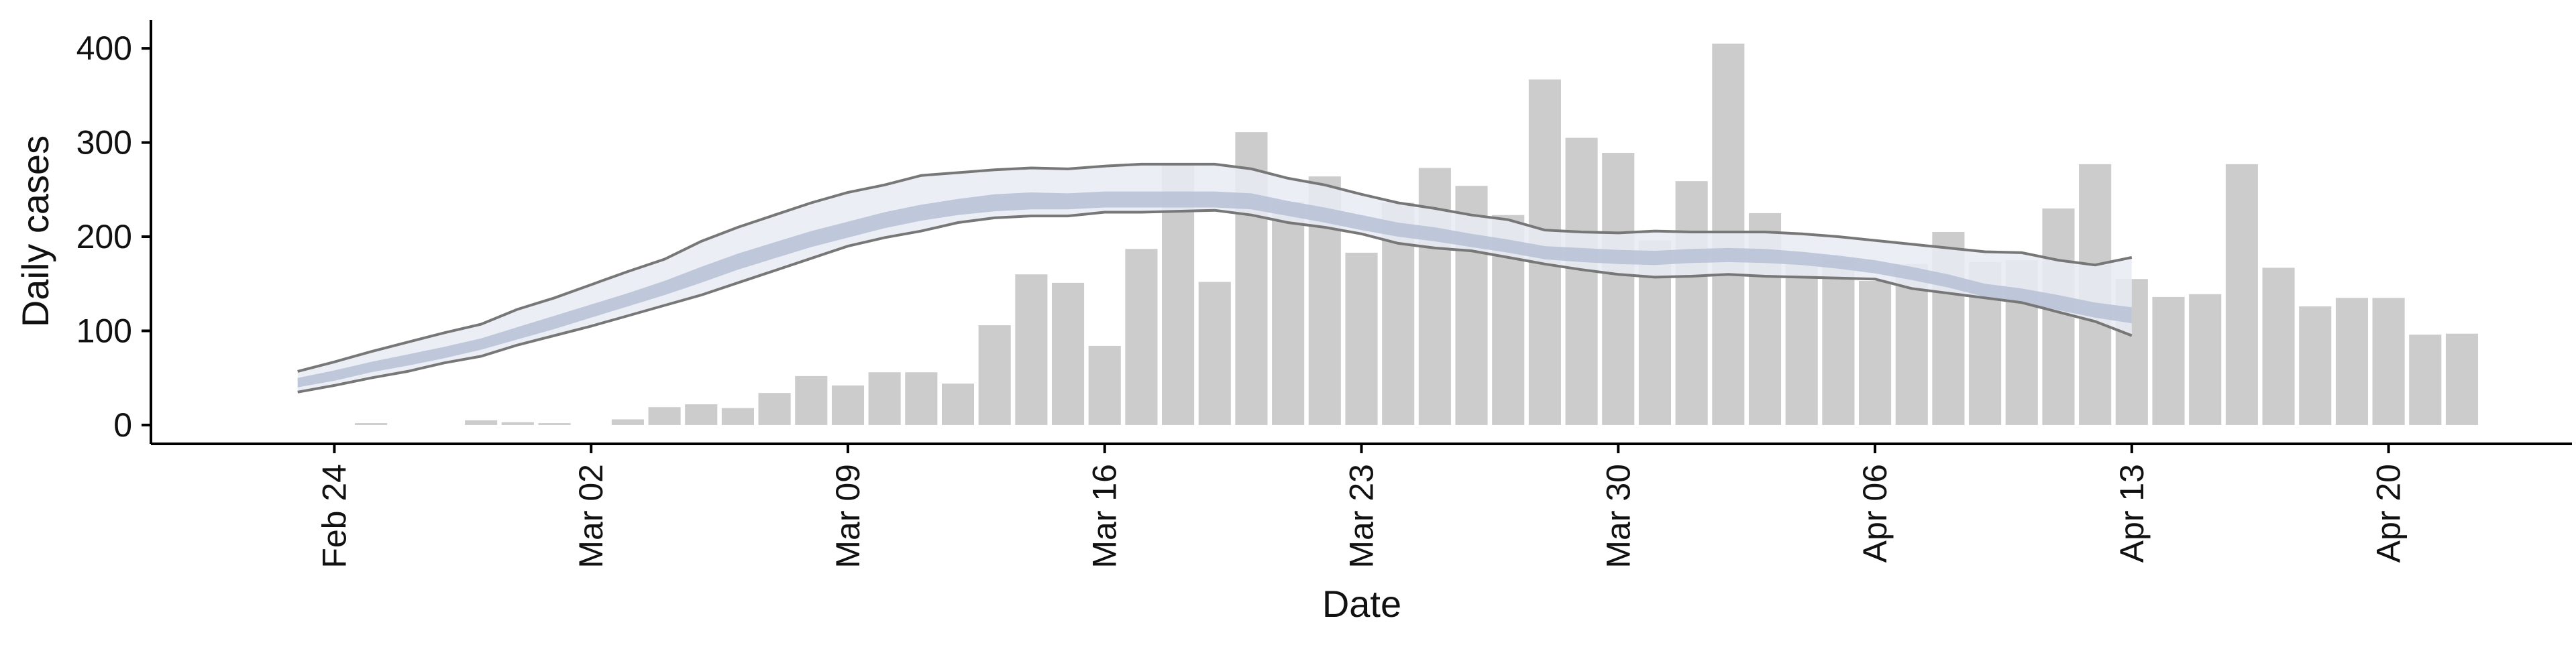  I want to click on y-axis-title: Daily cases, so click(35, 231).